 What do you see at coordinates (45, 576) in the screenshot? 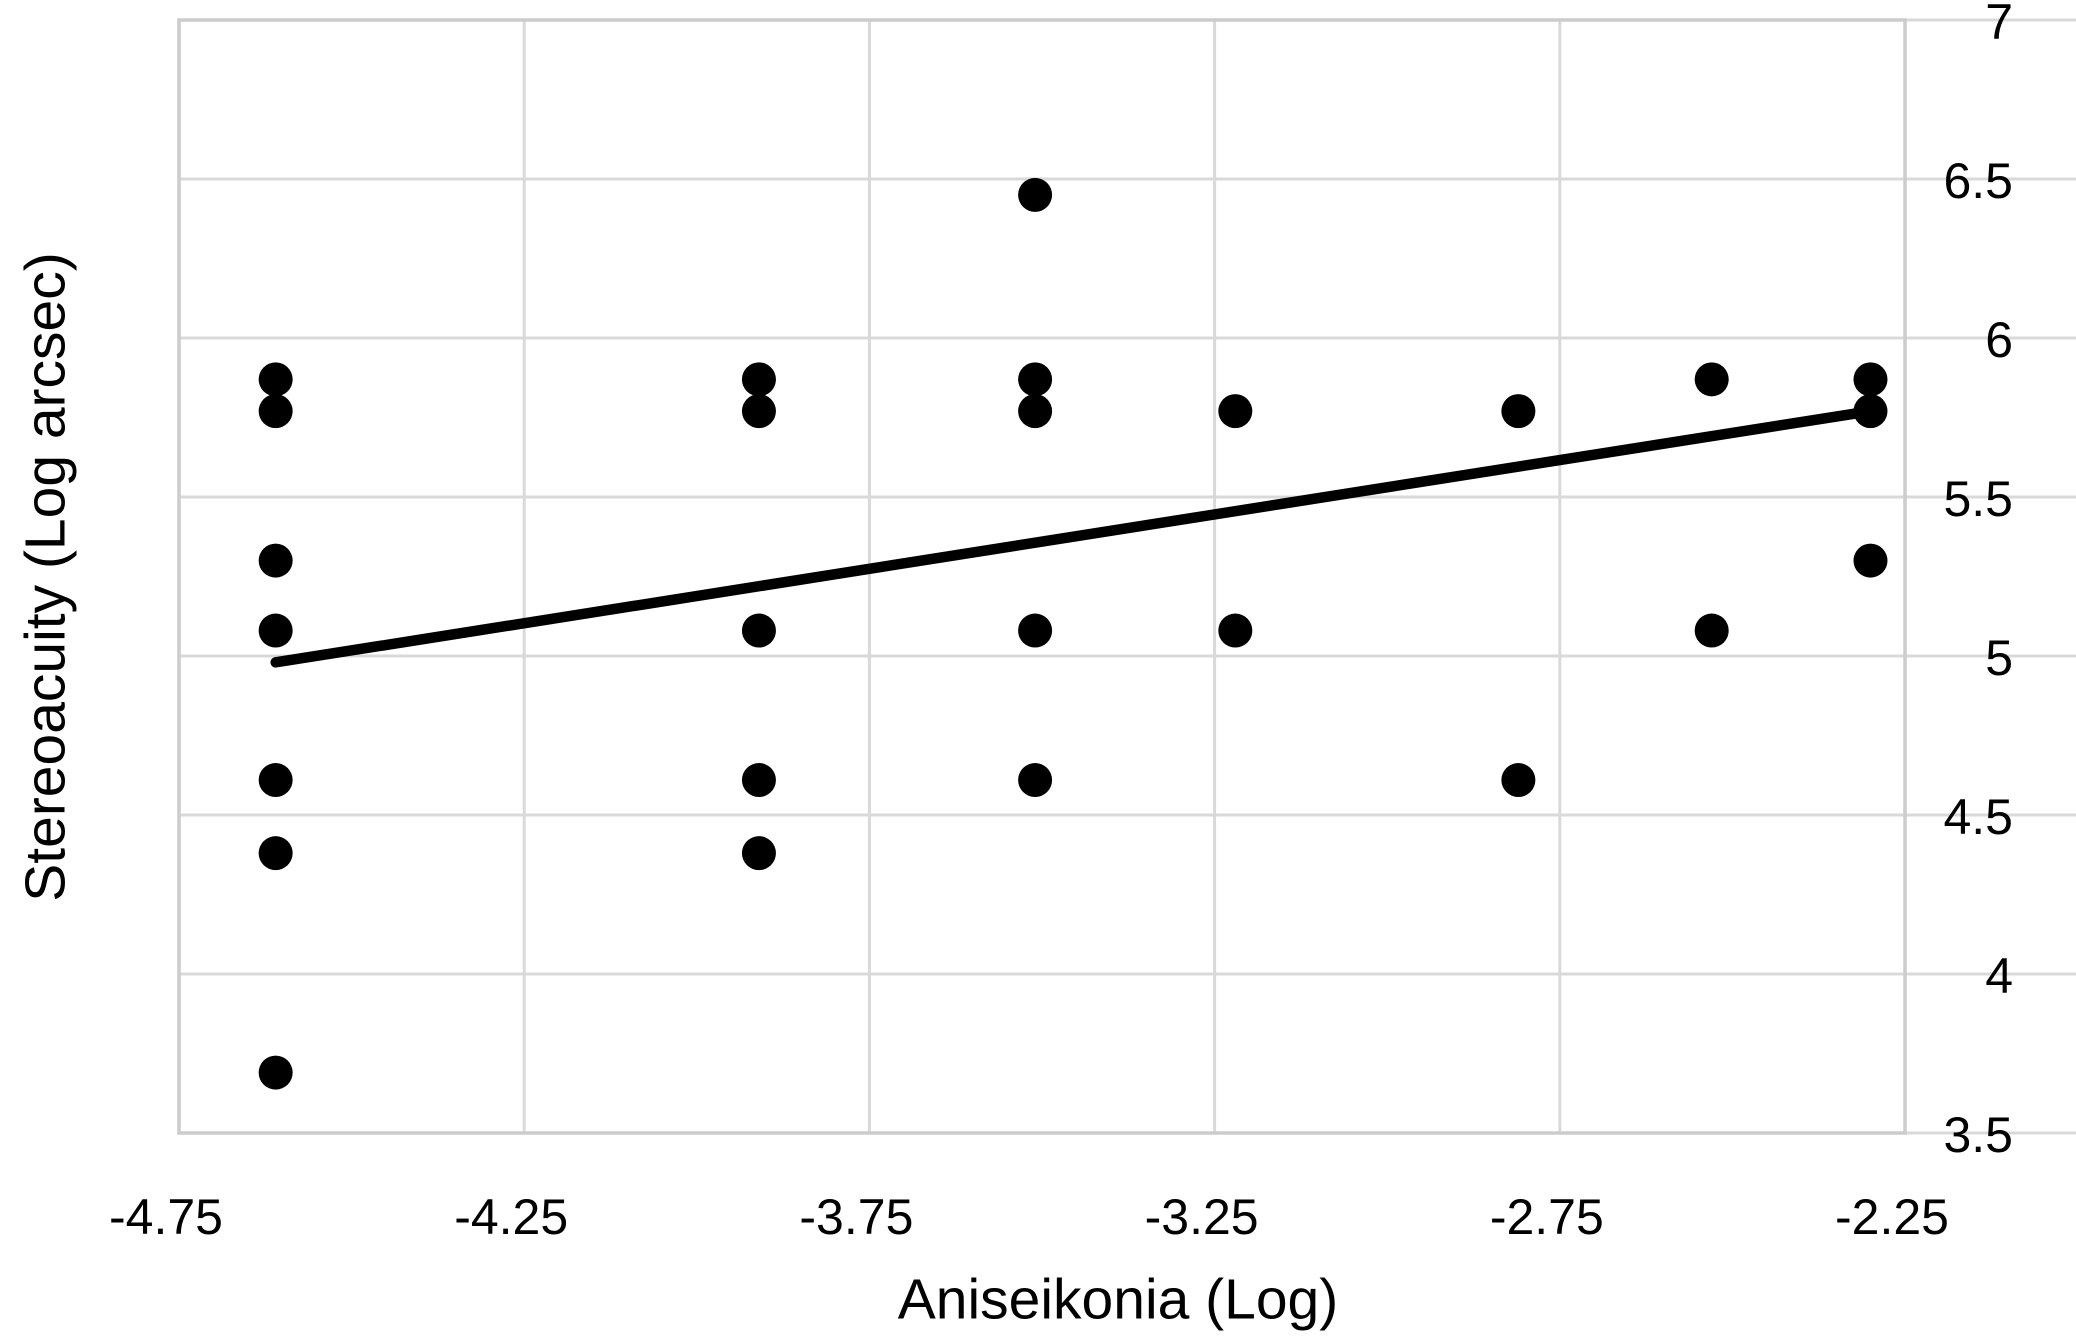
I see `y-axis-title: Stereoacuity (Log arcsec)` at bounding box center [45, 576].